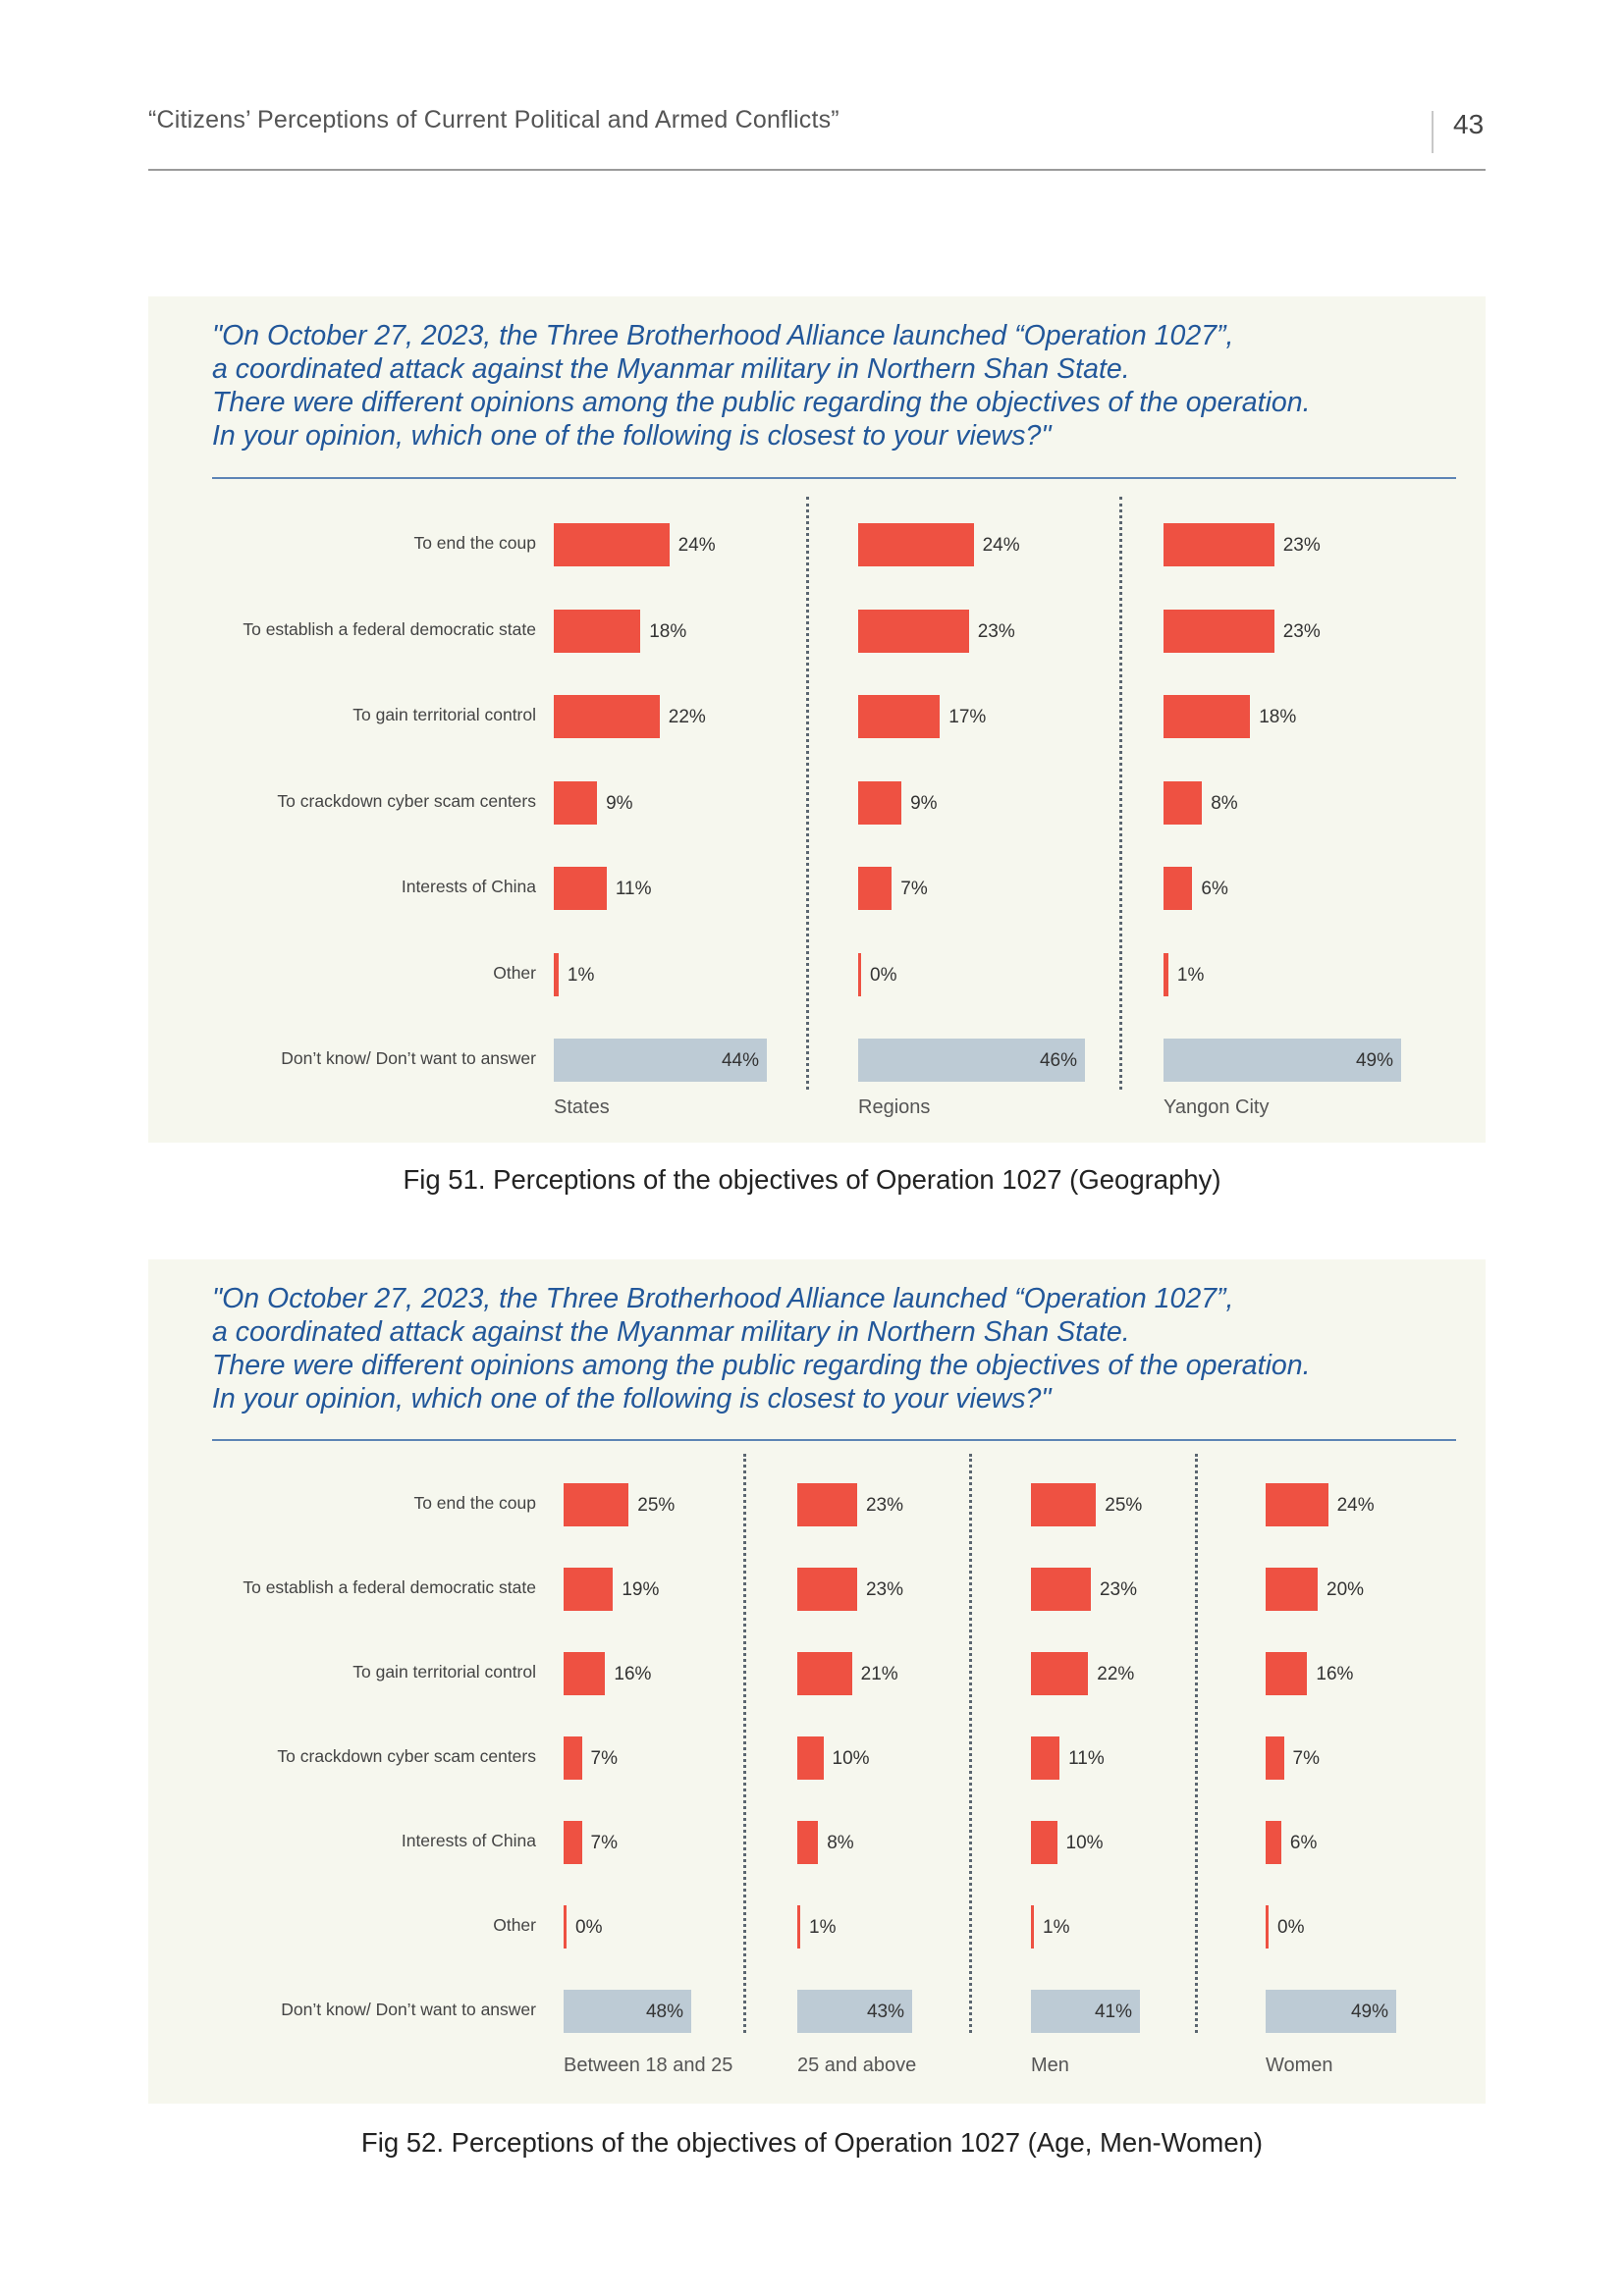 The width and height of the screenshot is (1624, 2296). What do you see at coordinates (857, 2065) in the screenshot?
I see `series-label: 25 and above` at bounding box center [857, 2065].